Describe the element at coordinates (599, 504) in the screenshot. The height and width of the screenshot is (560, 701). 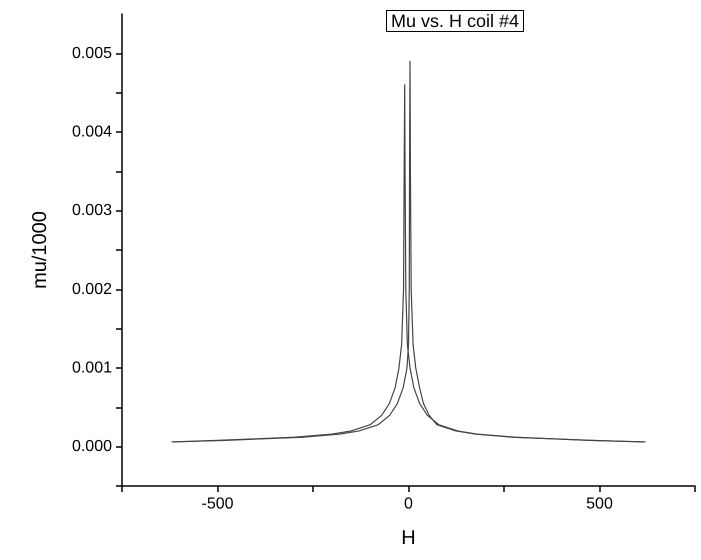
I see `x-tick-label: 500` at that location.